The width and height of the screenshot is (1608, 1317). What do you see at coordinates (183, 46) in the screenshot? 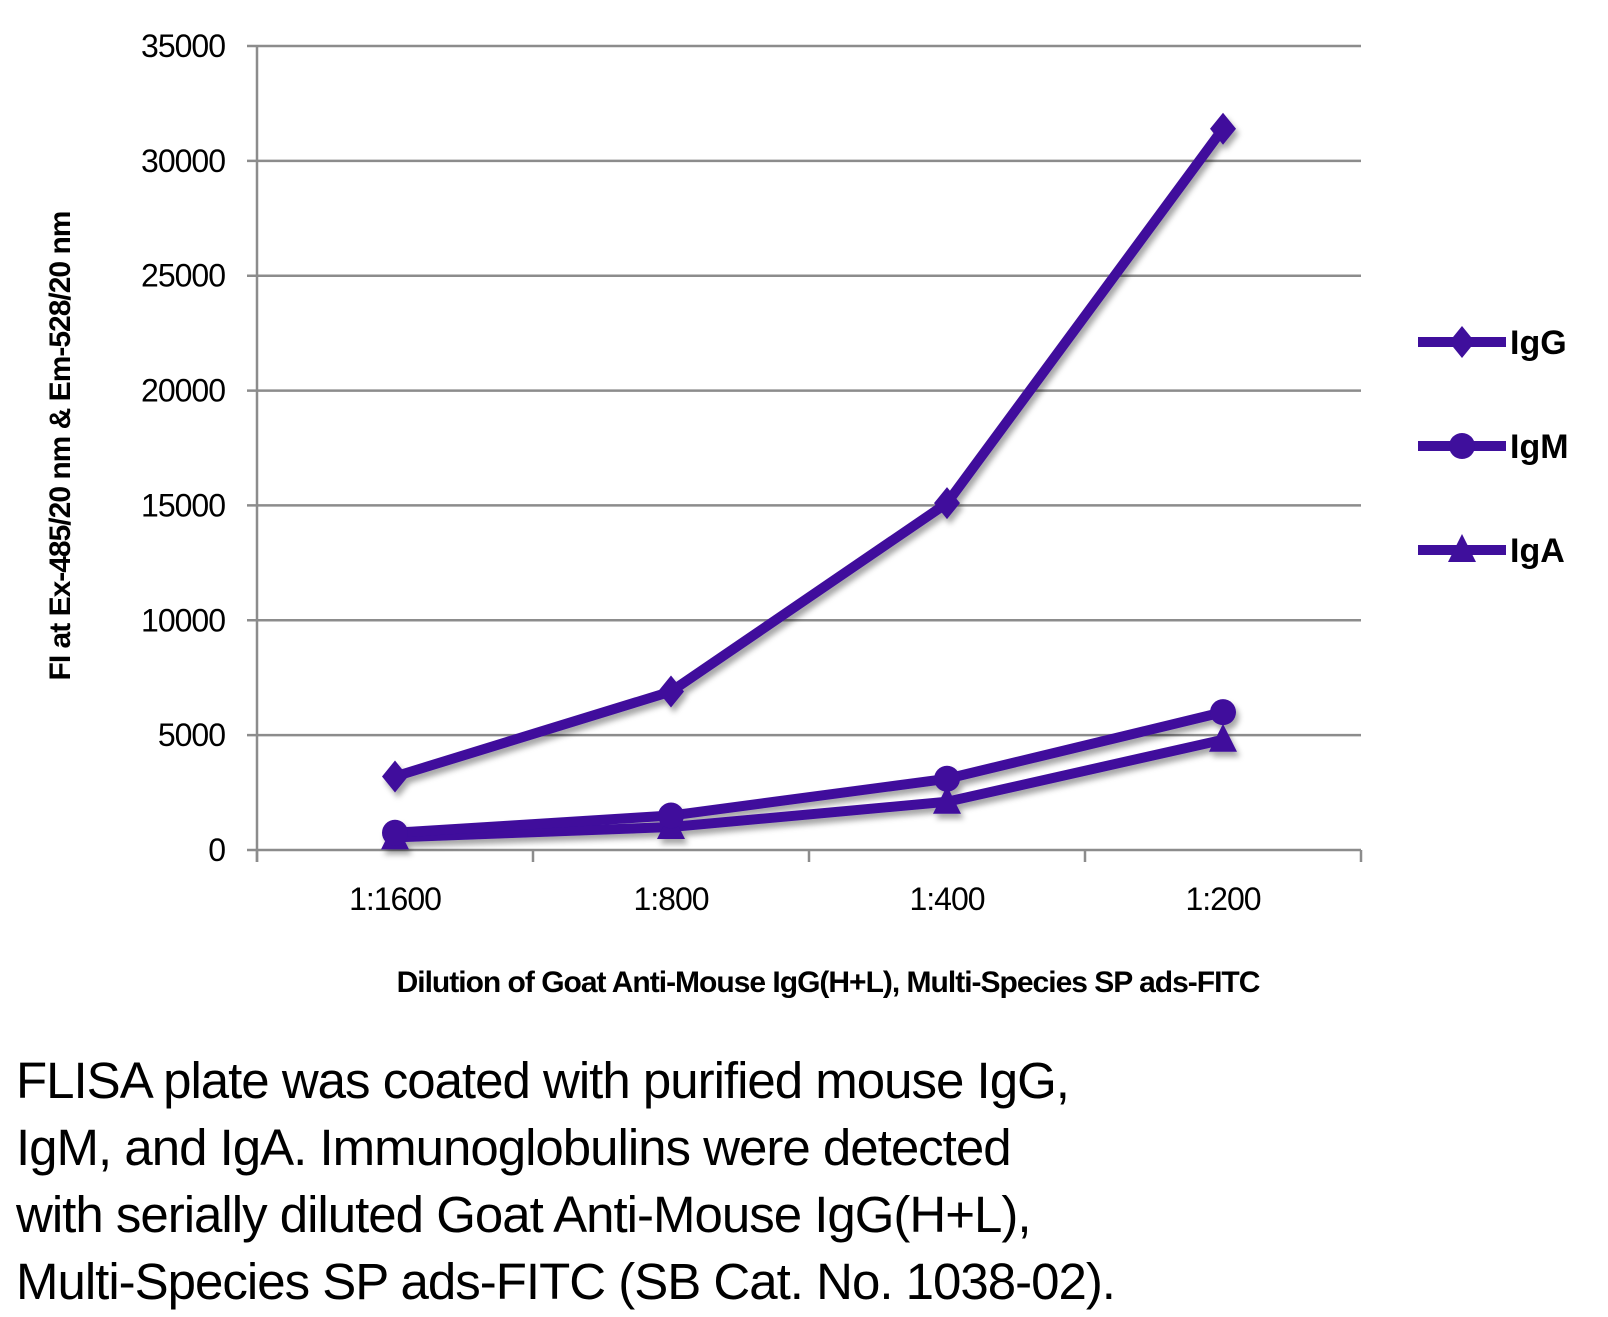
I see `y-tick-label: 35000` at bounding box center [183, 46].